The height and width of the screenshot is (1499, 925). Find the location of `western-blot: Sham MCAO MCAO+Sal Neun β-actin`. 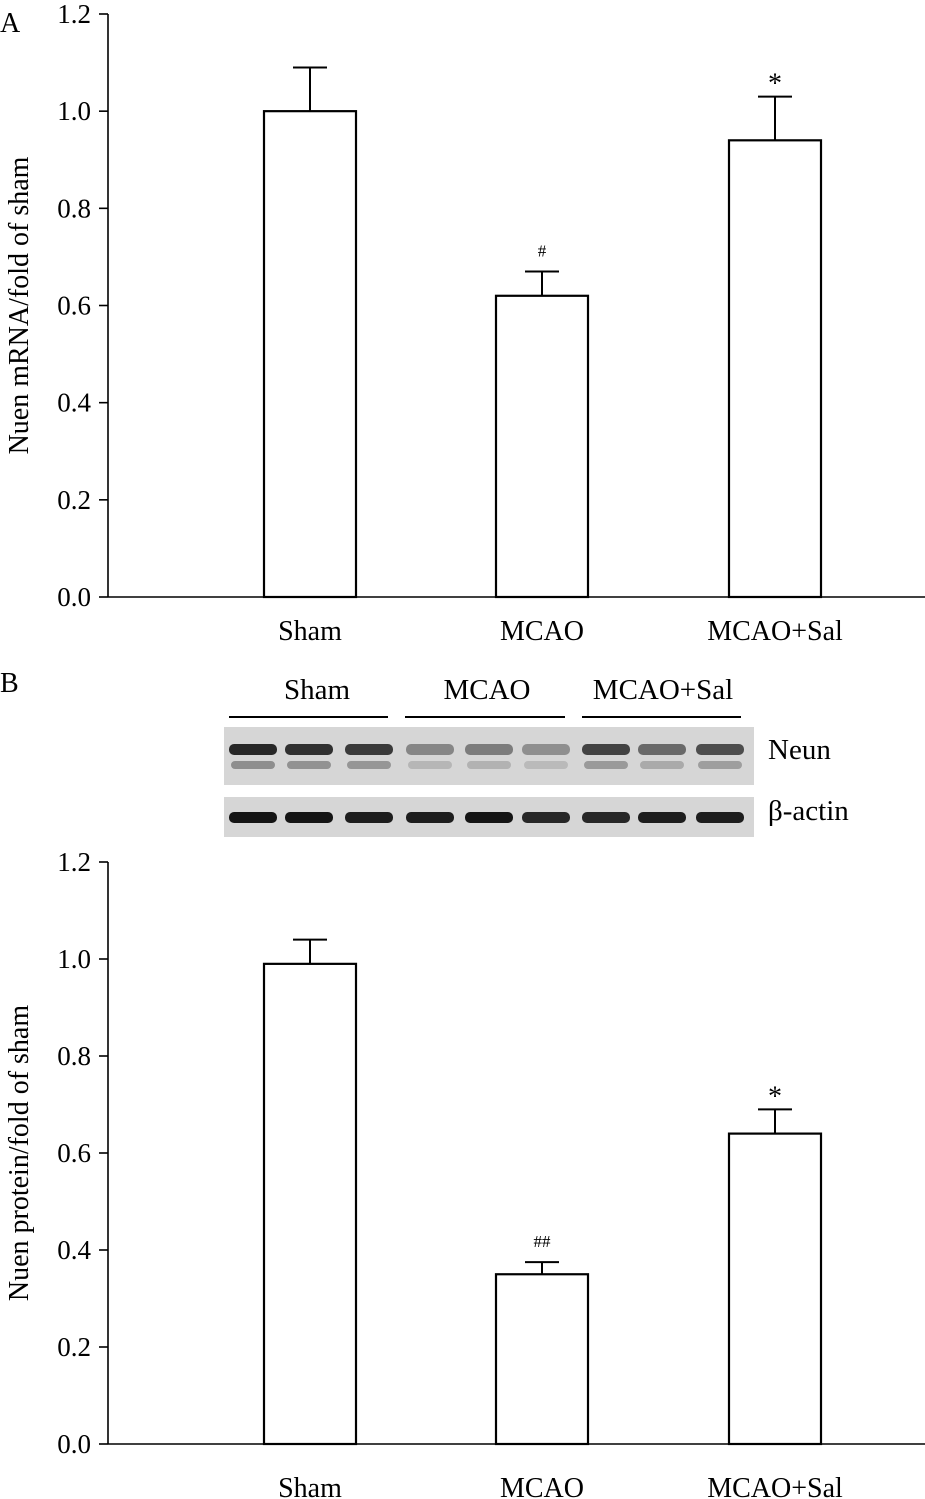

western-blot: Sham MCAO MCAO+Sal Neun β-actin is located at coordinates (536, 755).